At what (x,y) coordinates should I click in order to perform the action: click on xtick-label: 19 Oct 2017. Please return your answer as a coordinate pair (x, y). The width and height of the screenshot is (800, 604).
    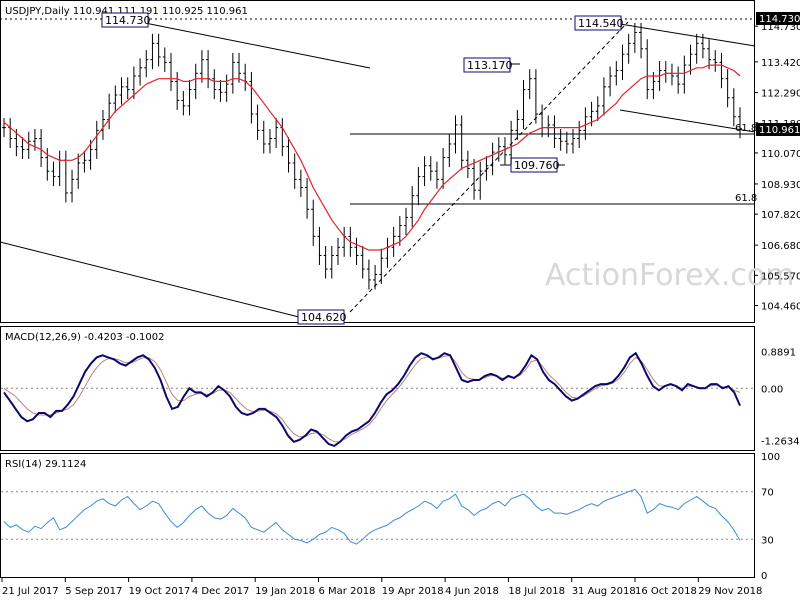
    Looking at the image, I should click on (160, 591).